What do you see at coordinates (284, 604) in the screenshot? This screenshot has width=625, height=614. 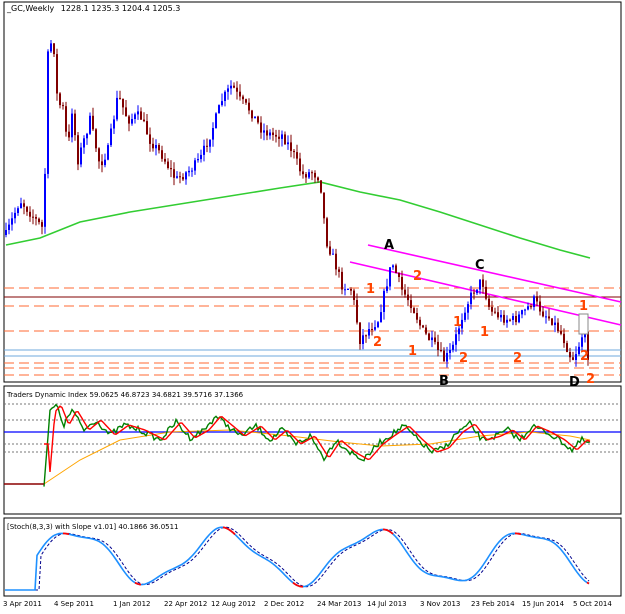 I see `time-axis-label: 2 Dec 2012` at bounding box center [284, 604].